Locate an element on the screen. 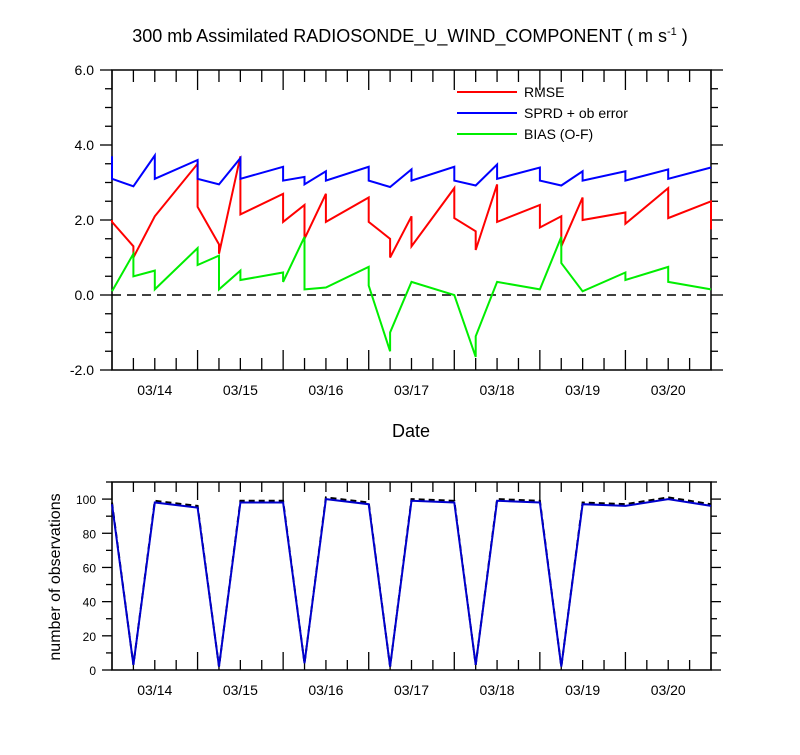 The image size is (800, 755). y-tick-label: 40 is located at coordinates (90, 603).